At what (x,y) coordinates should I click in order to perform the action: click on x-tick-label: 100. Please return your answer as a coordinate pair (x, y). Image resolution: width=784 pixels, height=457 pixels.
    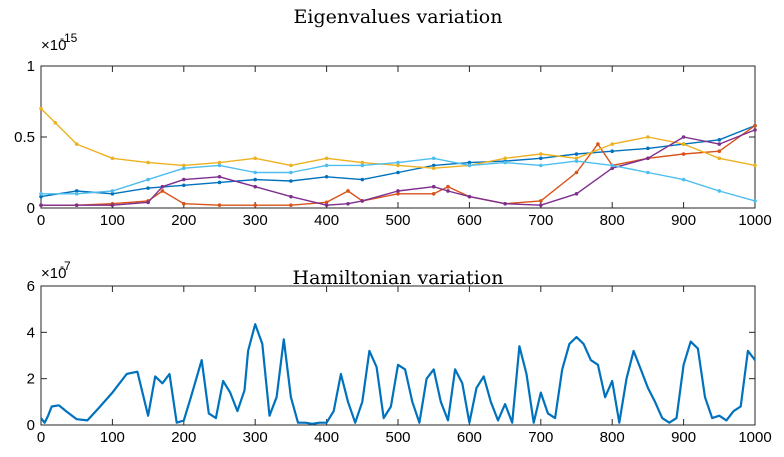
    Looking at the image, I should click on (112, 437).